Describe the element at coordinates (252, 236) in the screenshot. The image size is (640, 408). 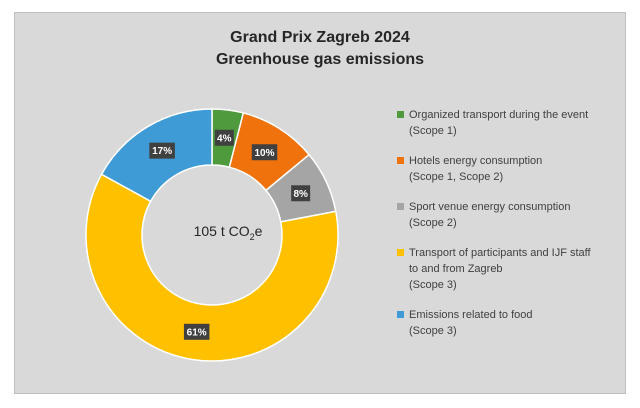
I see `center-label-subscript: 2` at that location.